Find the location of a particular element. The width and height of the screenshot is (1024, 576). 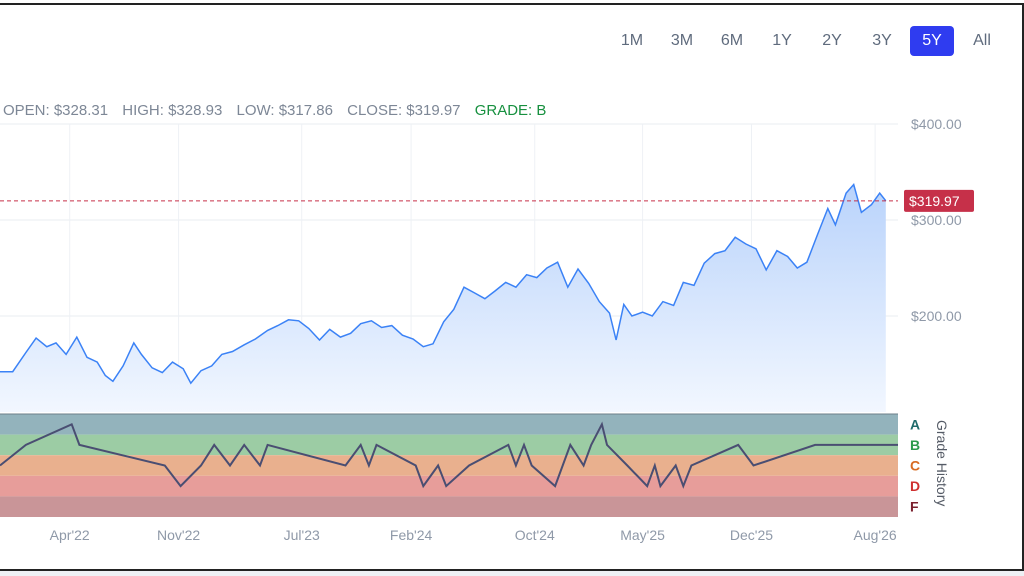

last-price-tag-label: $319.97 is located at coordinates (934, 201).